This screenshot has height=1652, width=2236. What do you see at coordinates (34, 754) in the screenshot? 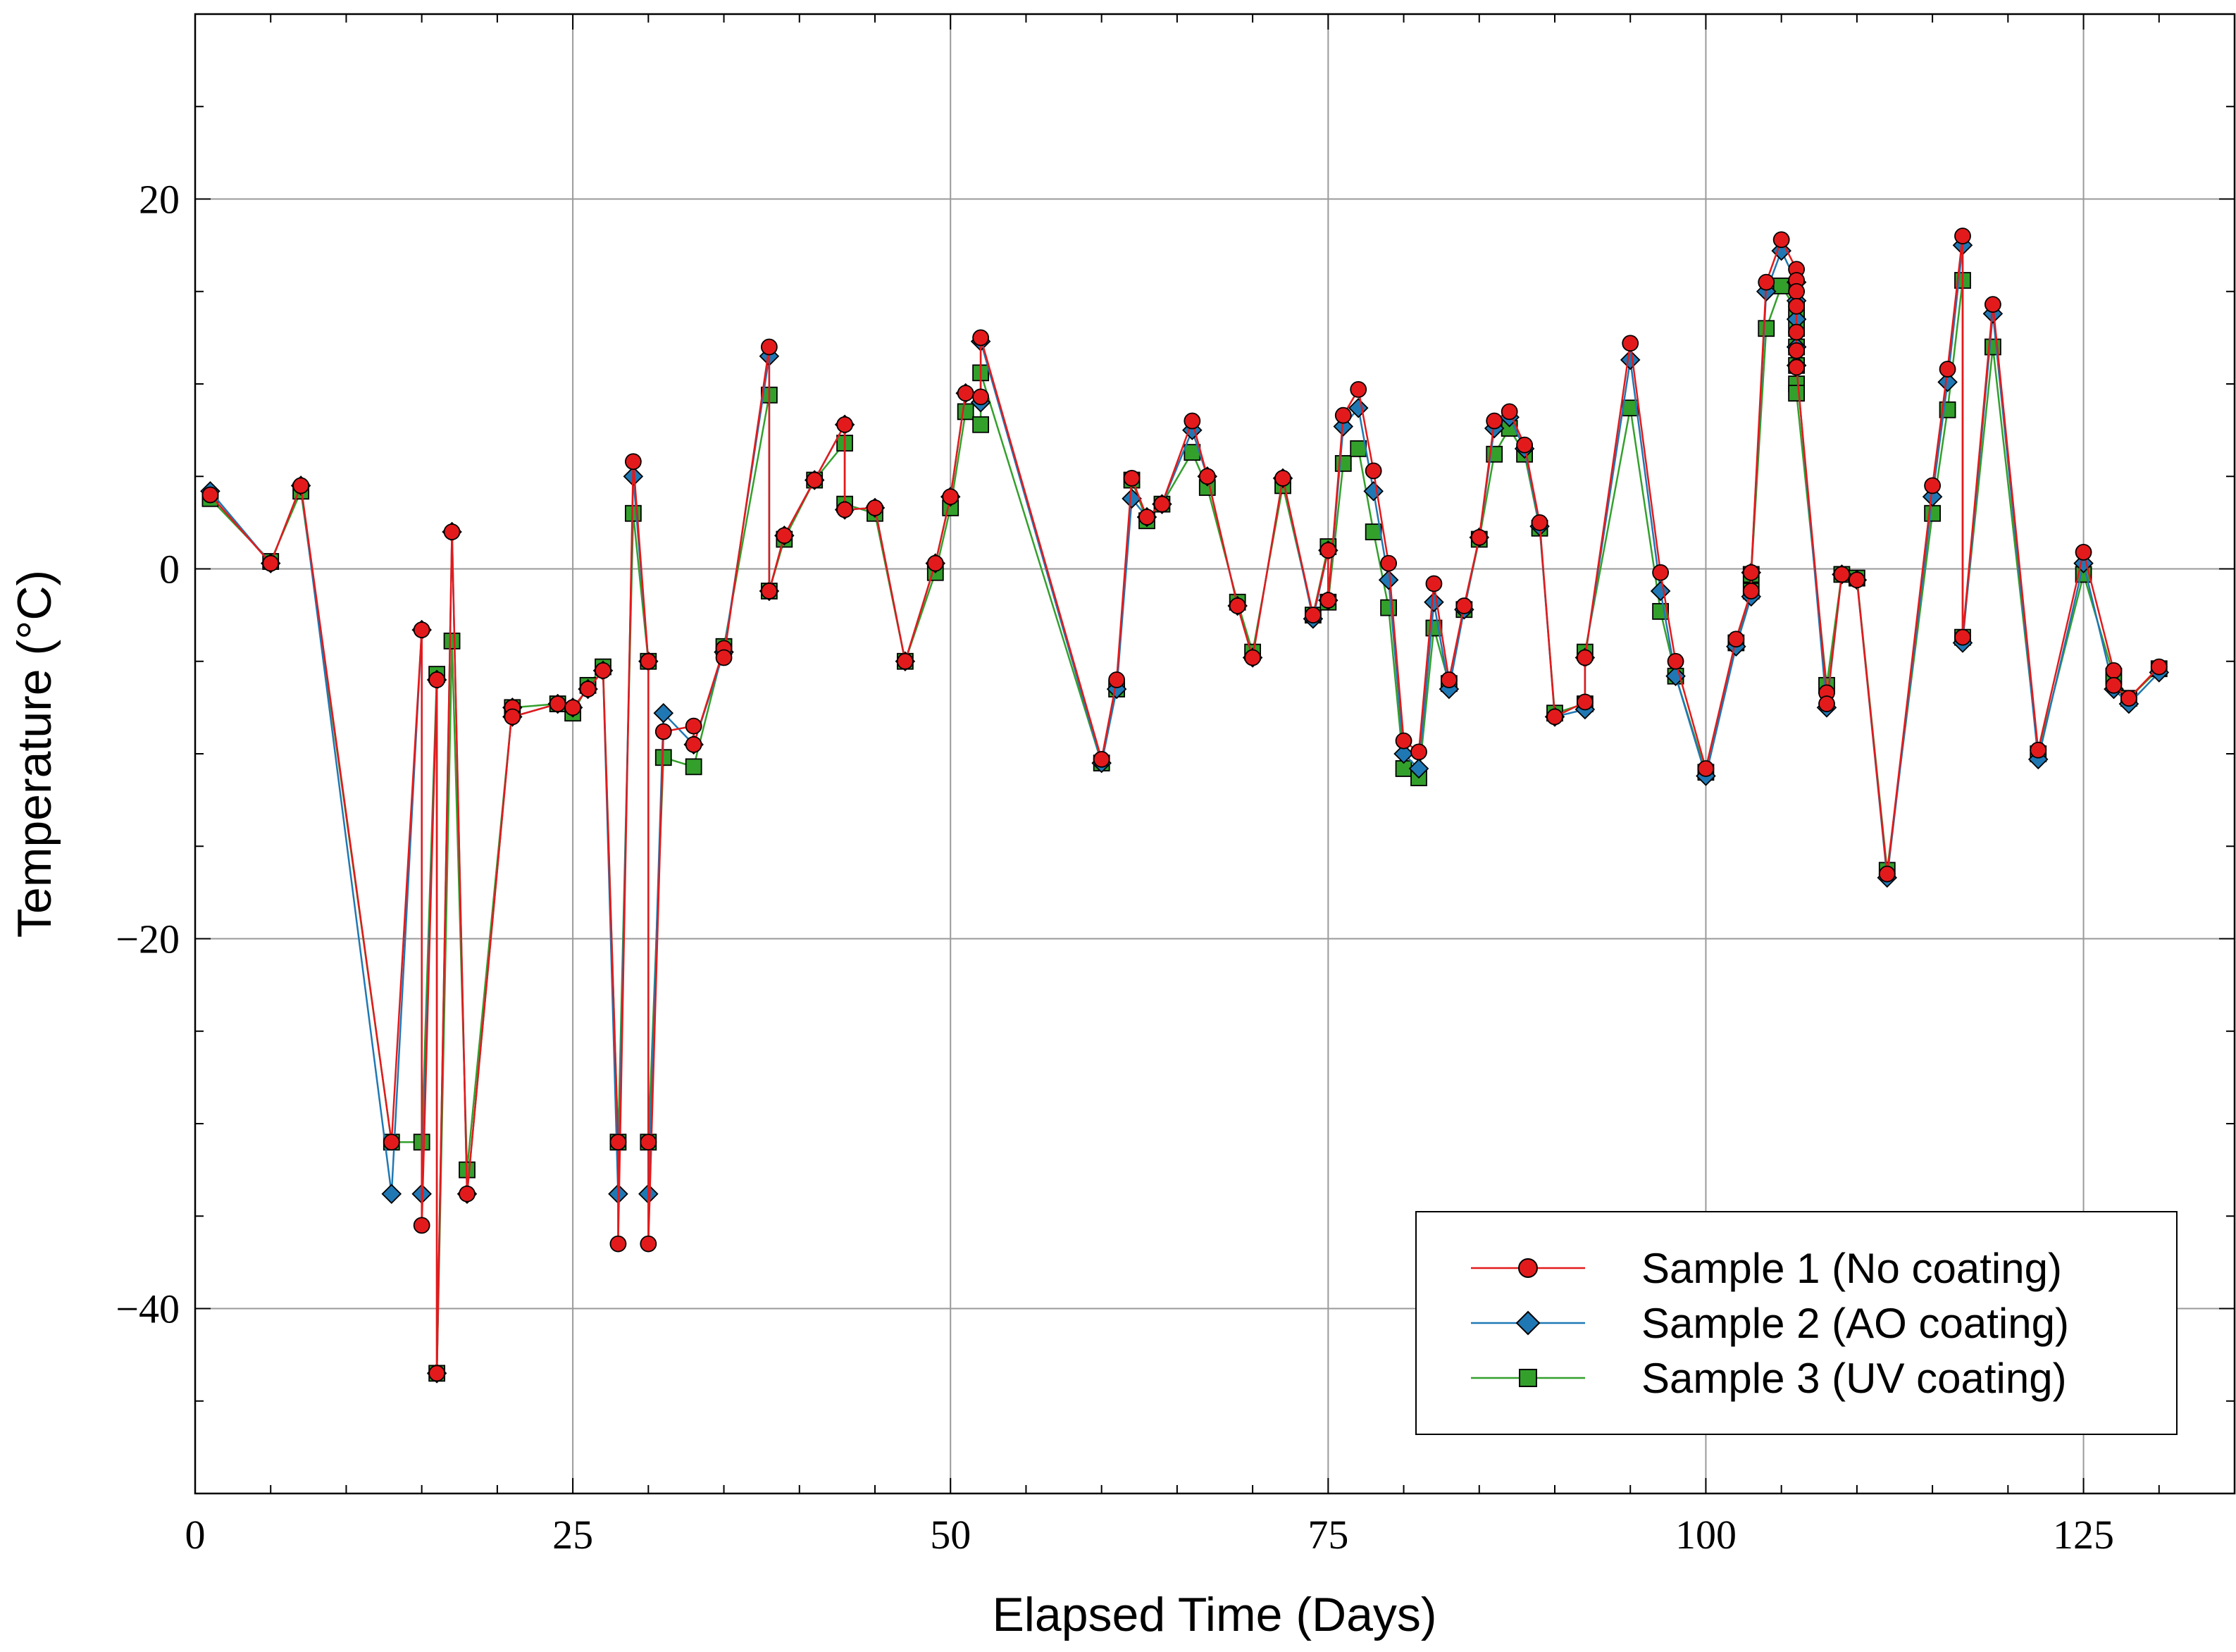
I see `y-axis-label: Temperature (°C)` at bounding box center [34, 754].